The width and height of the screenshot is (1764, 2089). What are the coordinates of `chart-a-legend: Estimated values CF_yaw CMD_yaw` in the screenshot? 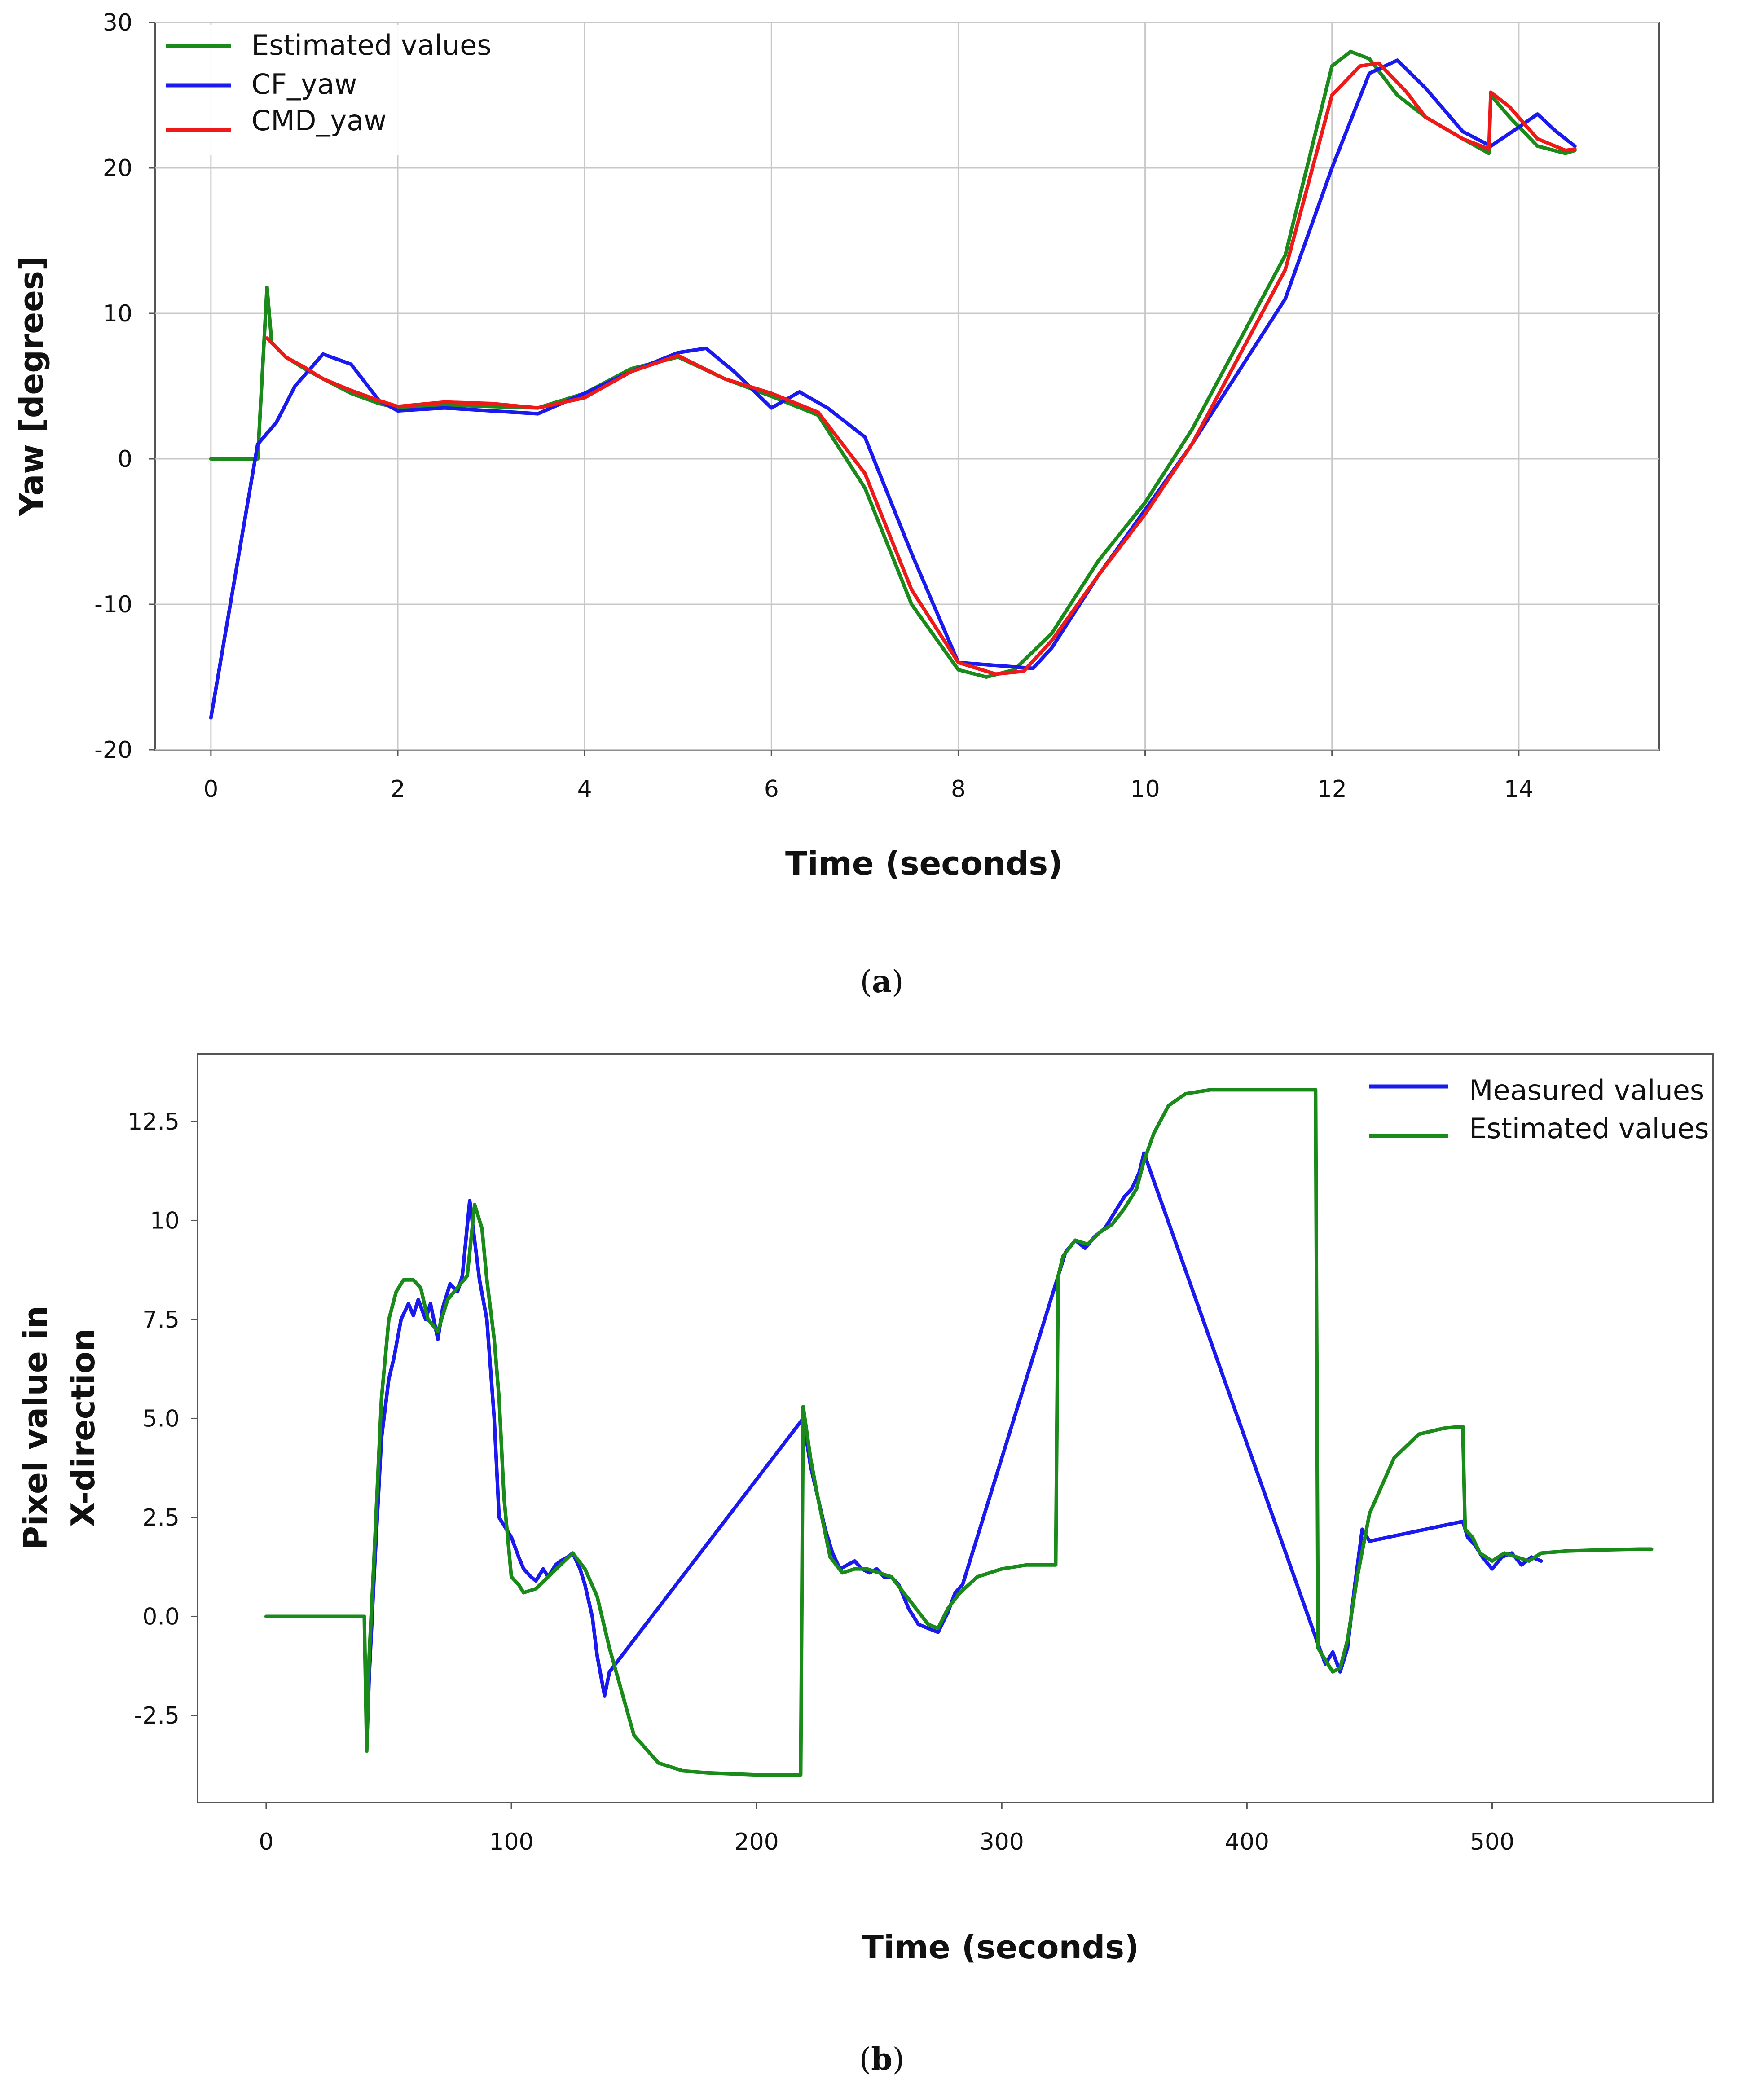 It's located at (345, 90).